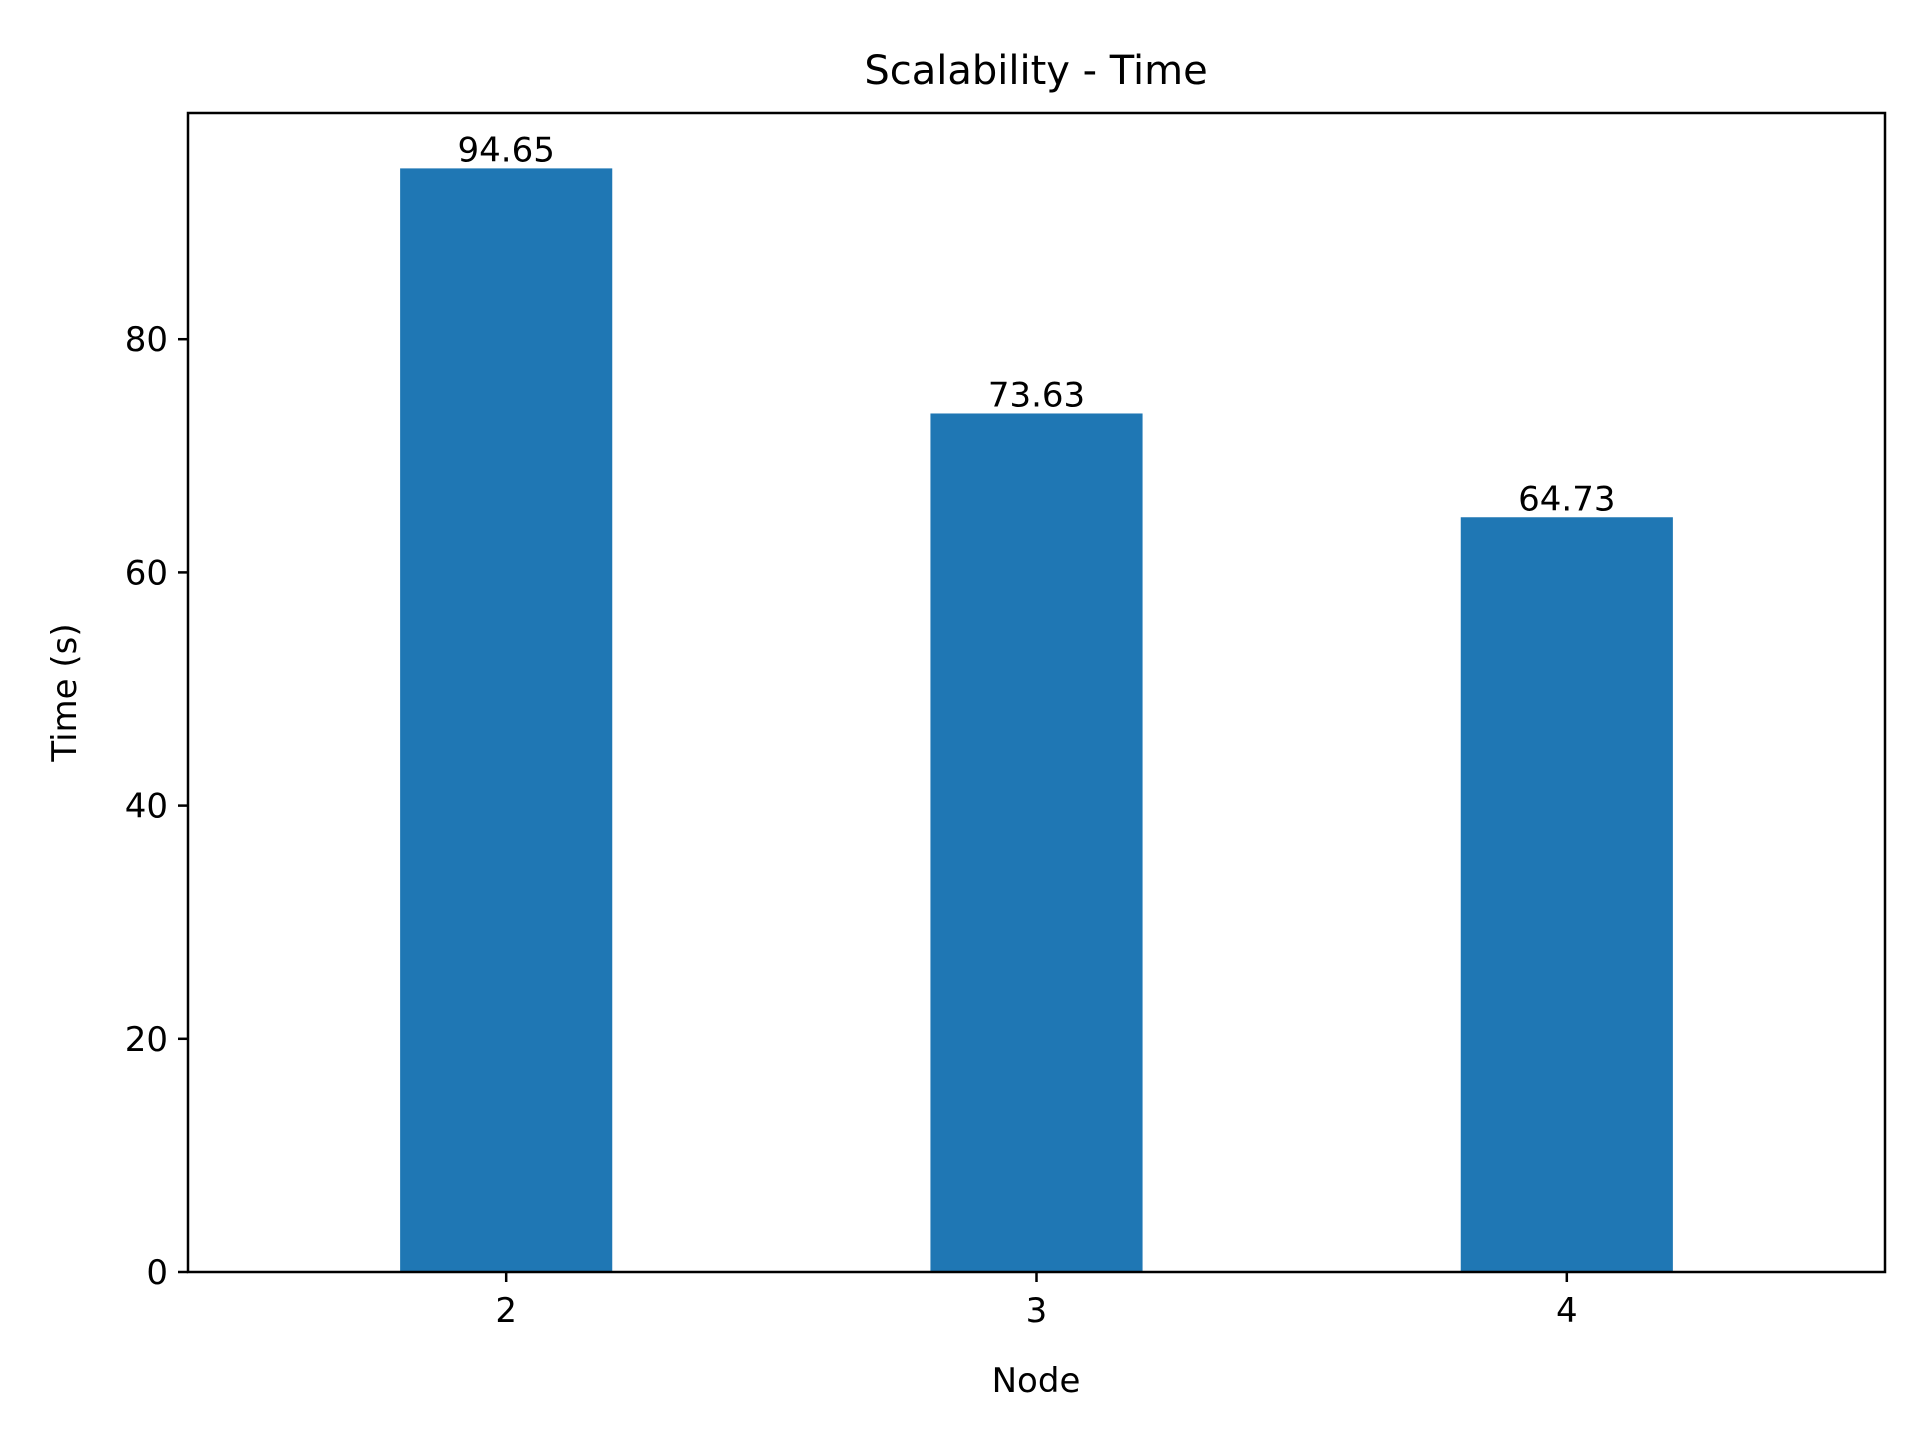 The height and width of the screenshot is (1440, 1920). Describe the element at coordinates (1035, 71) in the screenshot. I see `chart-title: Scalability - Time` at that location.